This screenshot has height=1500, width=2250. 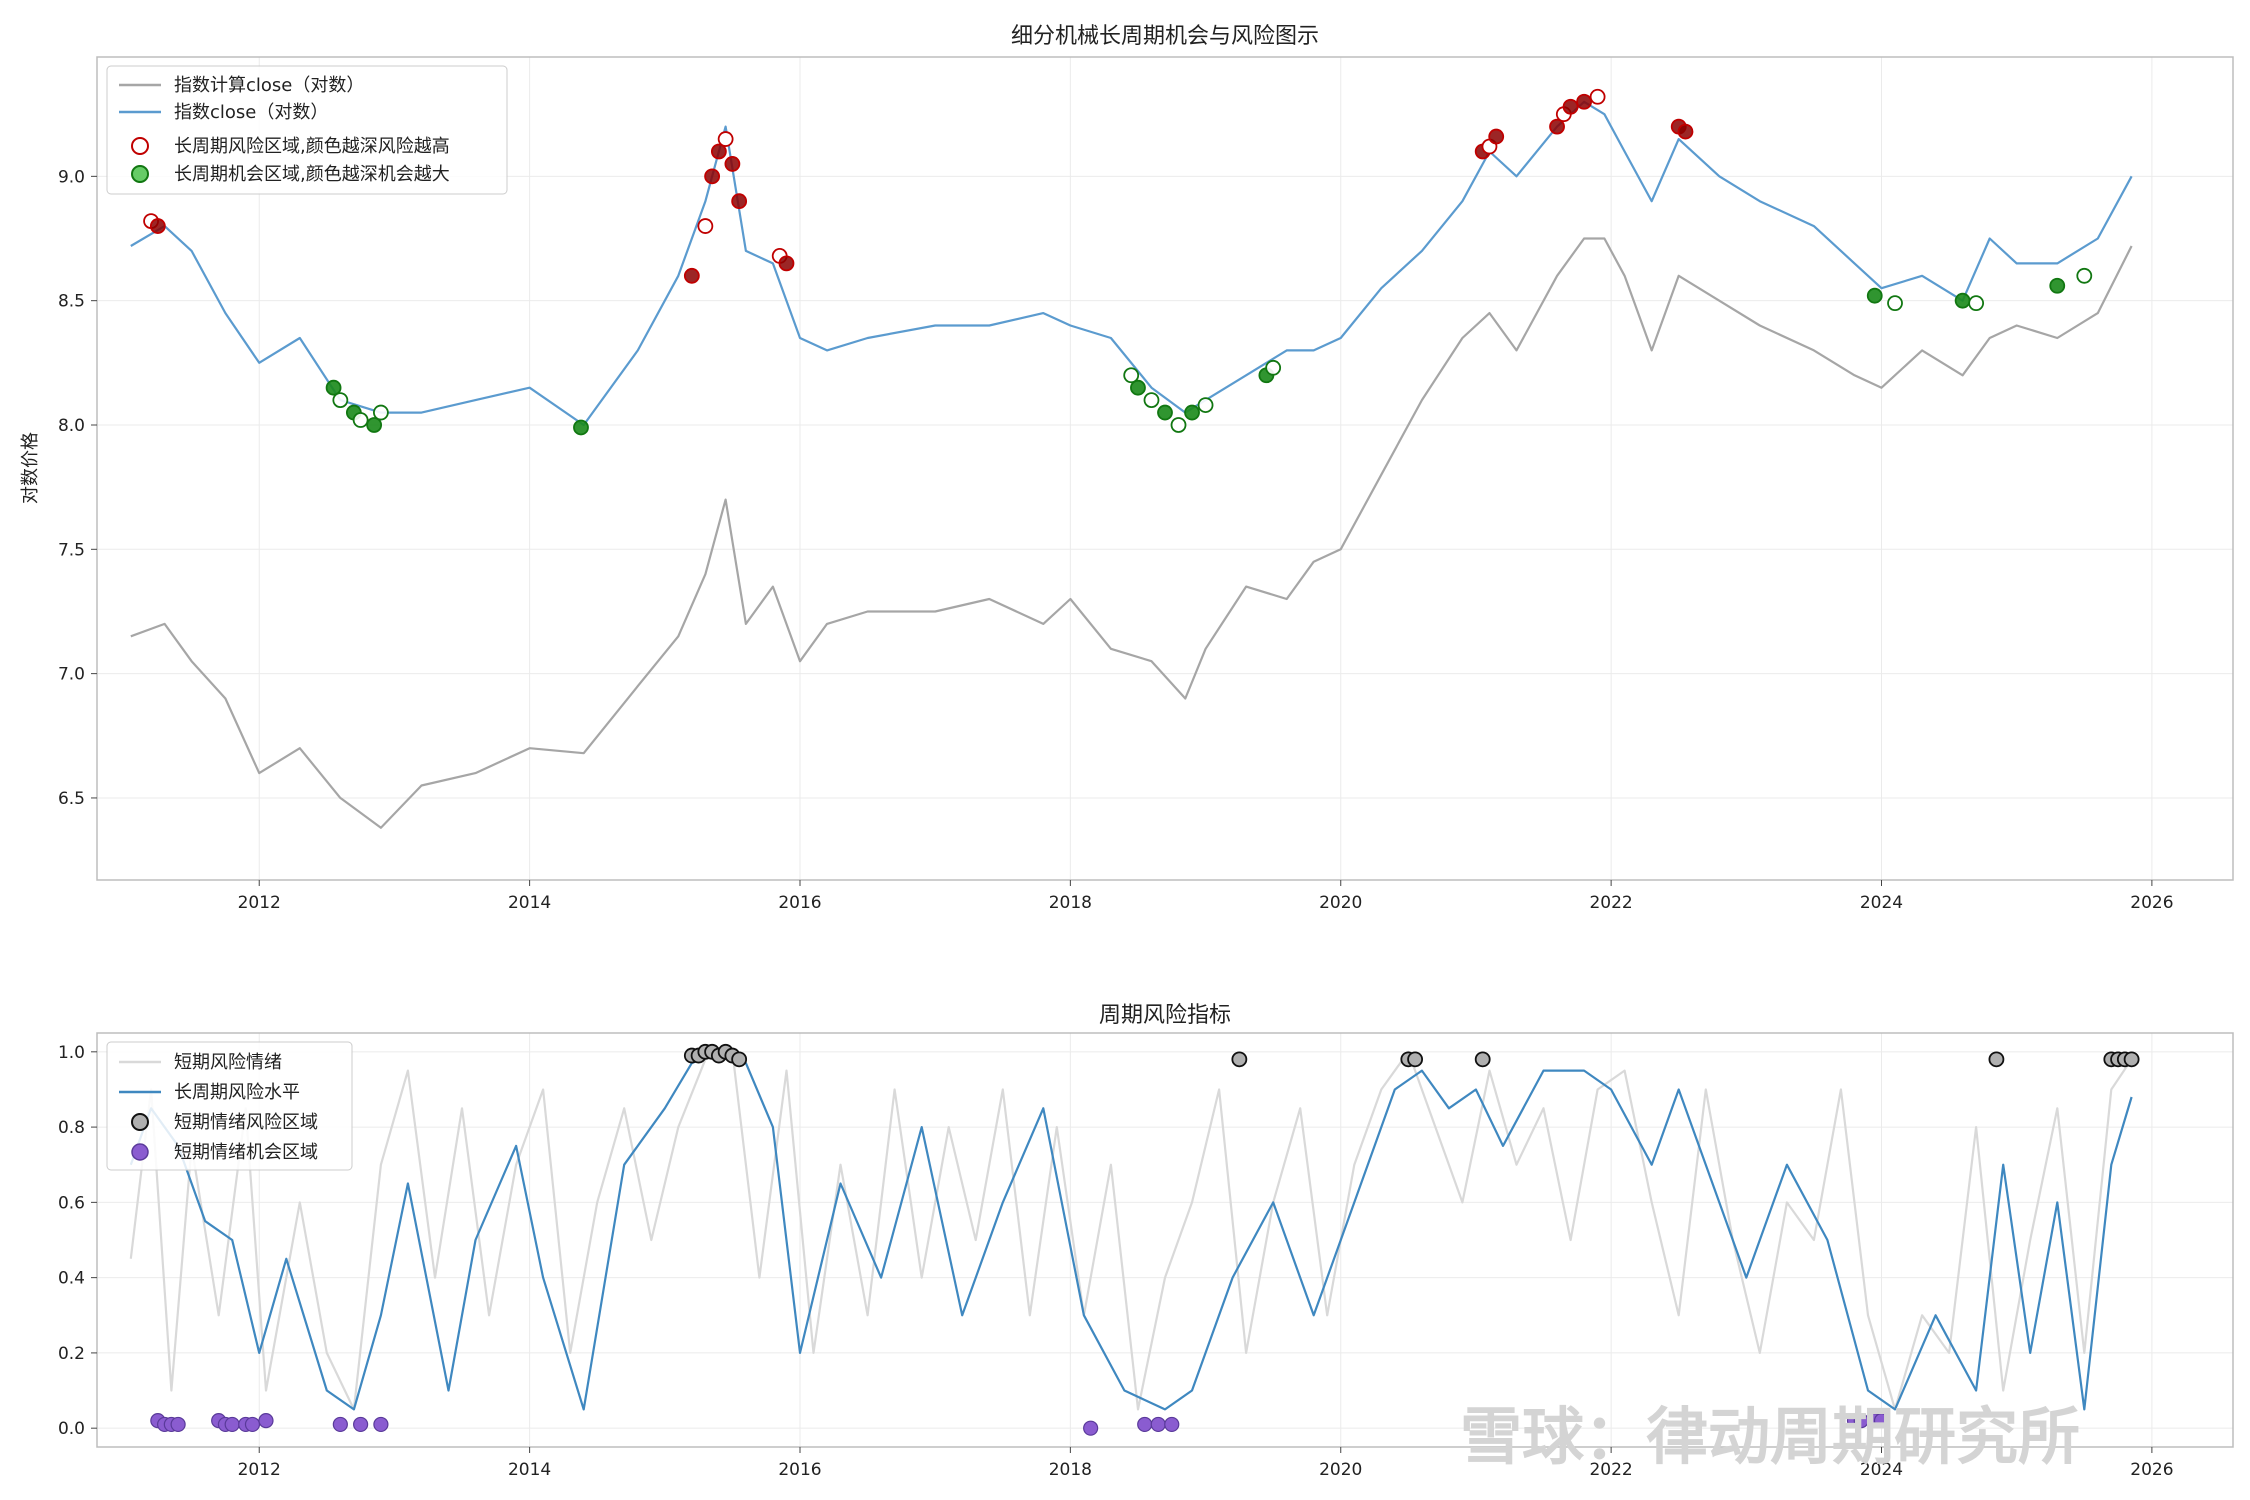 What do you see at coordinates (1165, 36) in the screenshot?
I see `top-chart-title: 细分机械长周期机会与风险图示` at bounding box center [1165, 36].